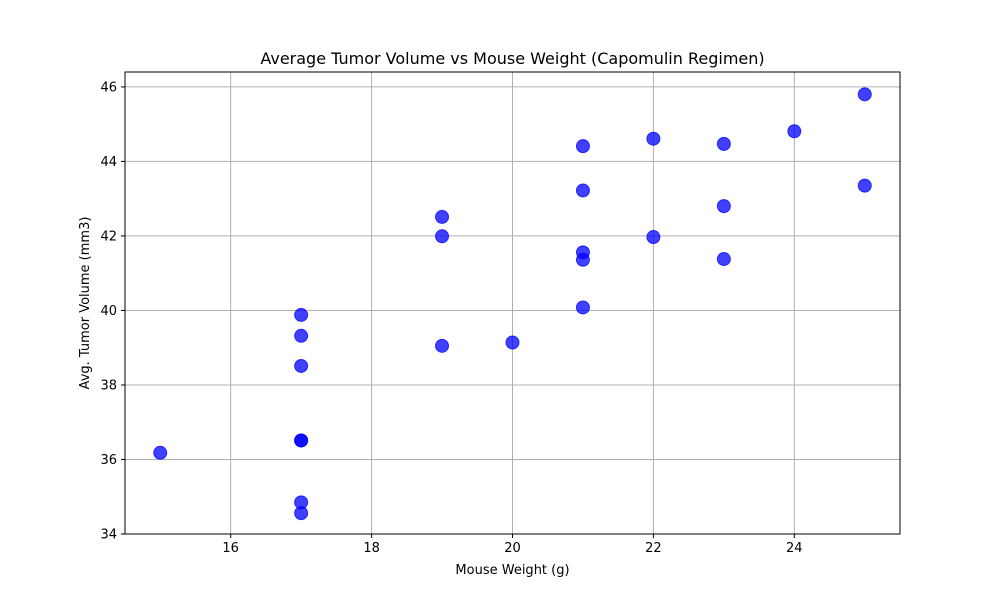  I want to click on y-axis-ticks: 34 36 38 40 42 44 46, so click(112, 311).